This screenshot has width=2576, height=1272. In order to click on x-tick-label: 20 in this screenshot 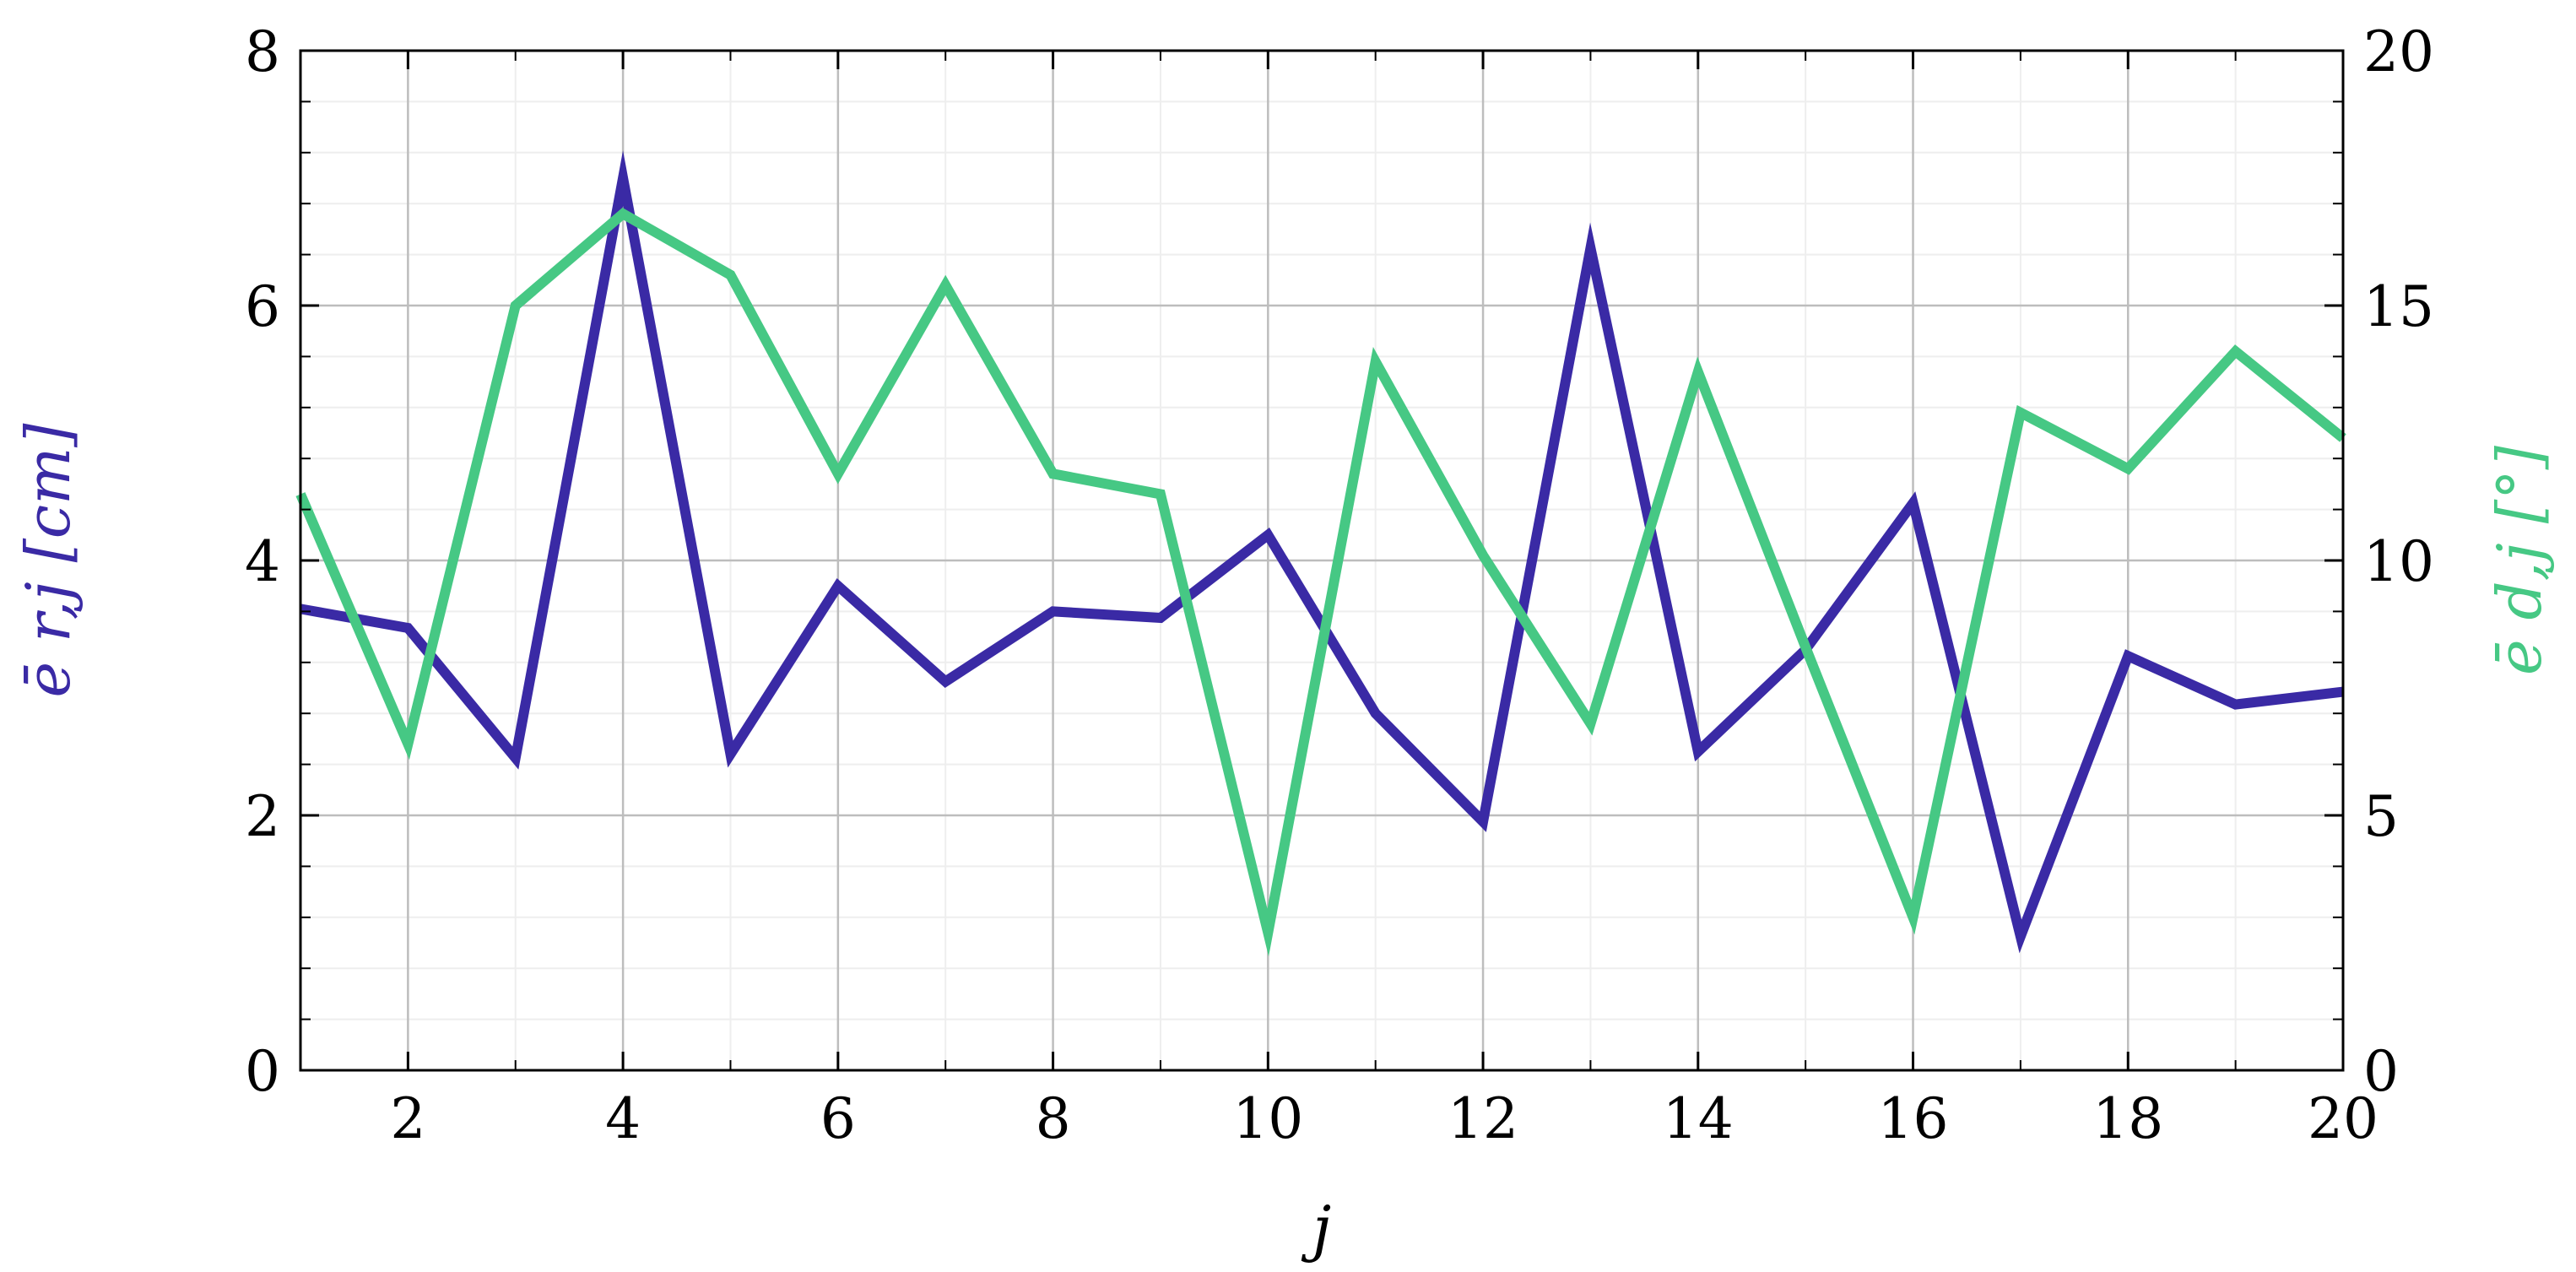, I will do `click(2343, 1118)`.